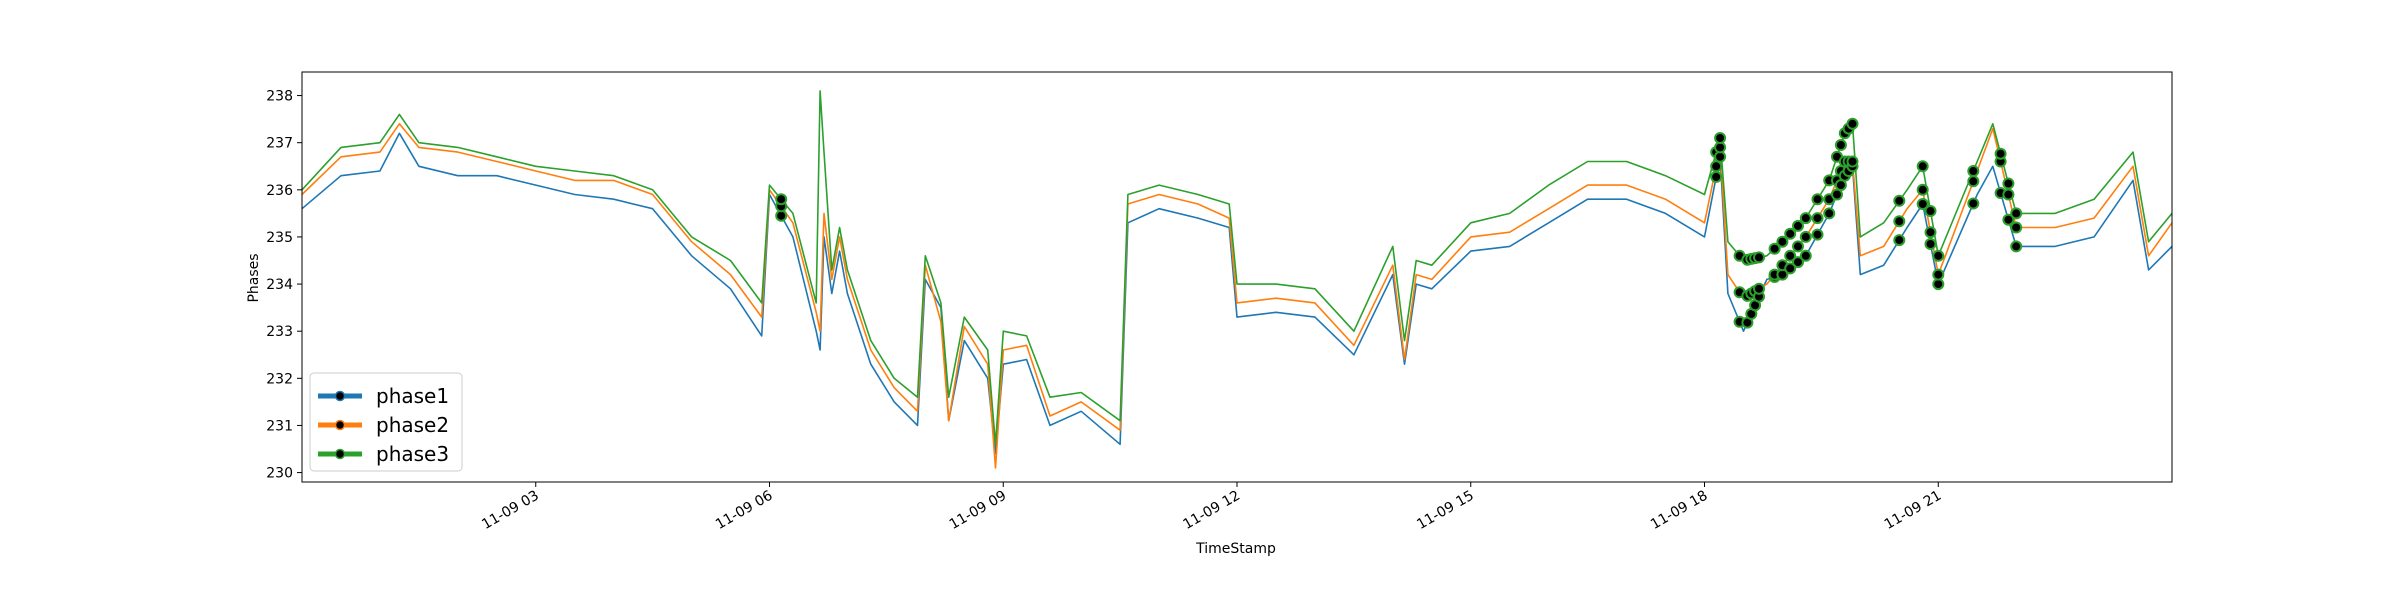  I want to click on y-tick-label: 233, so click(279, 332).